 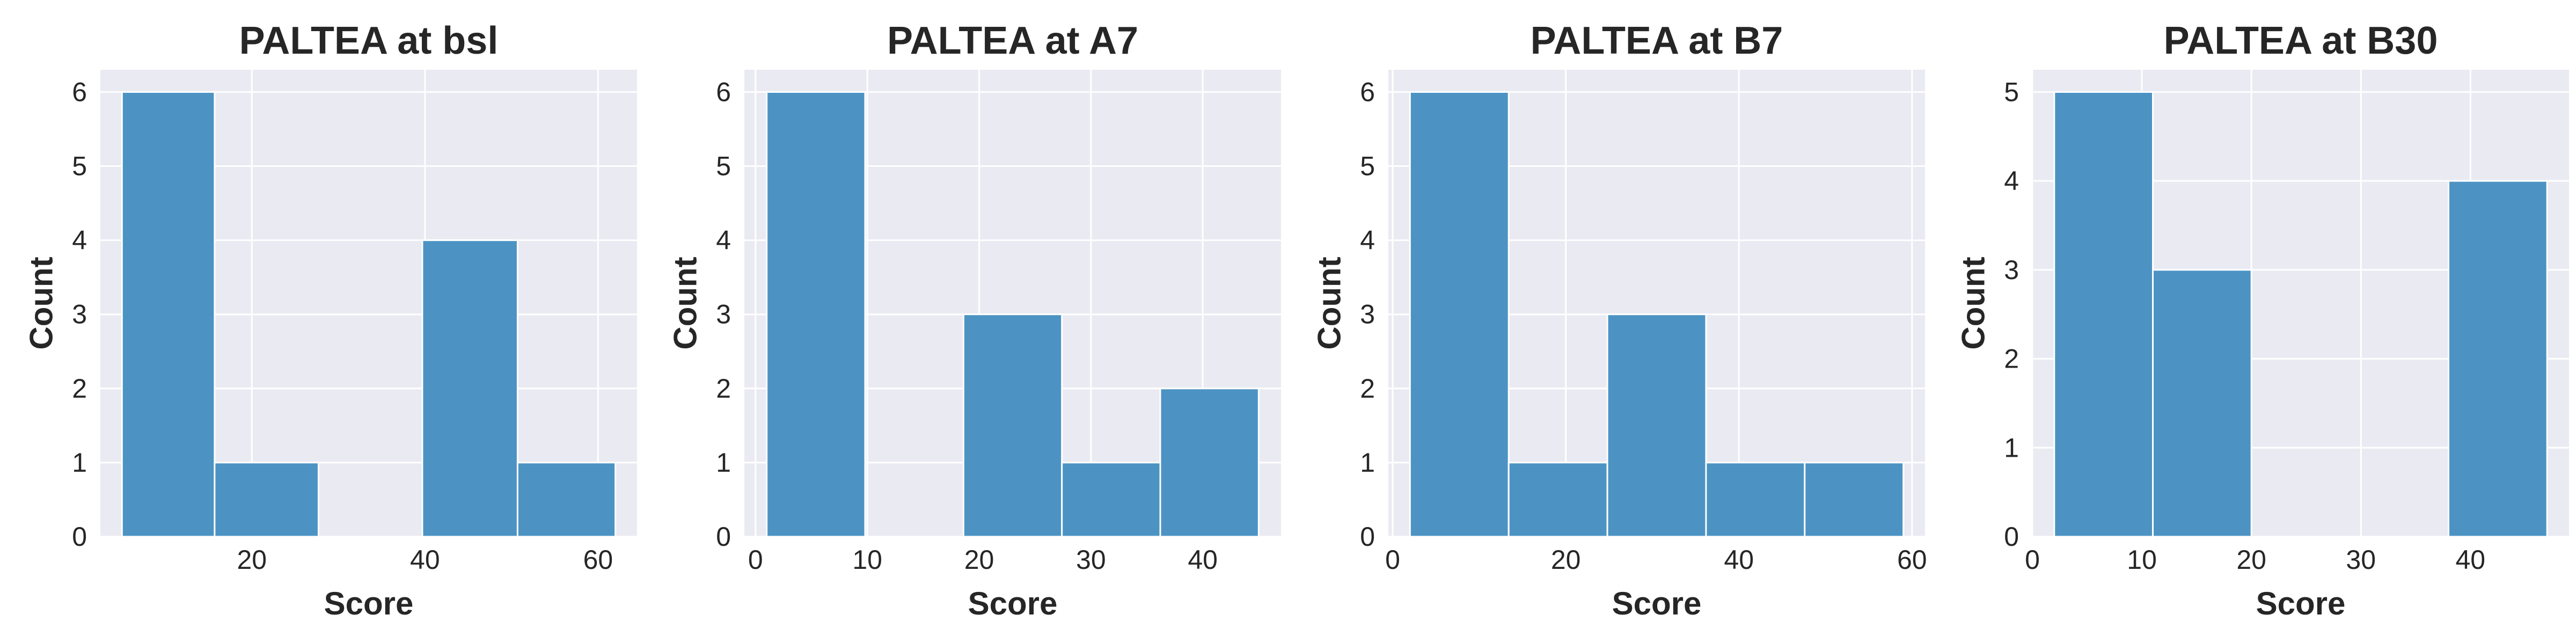 I want to click on chart-title: PALTEA at B30, so click(x=2301, y=40).